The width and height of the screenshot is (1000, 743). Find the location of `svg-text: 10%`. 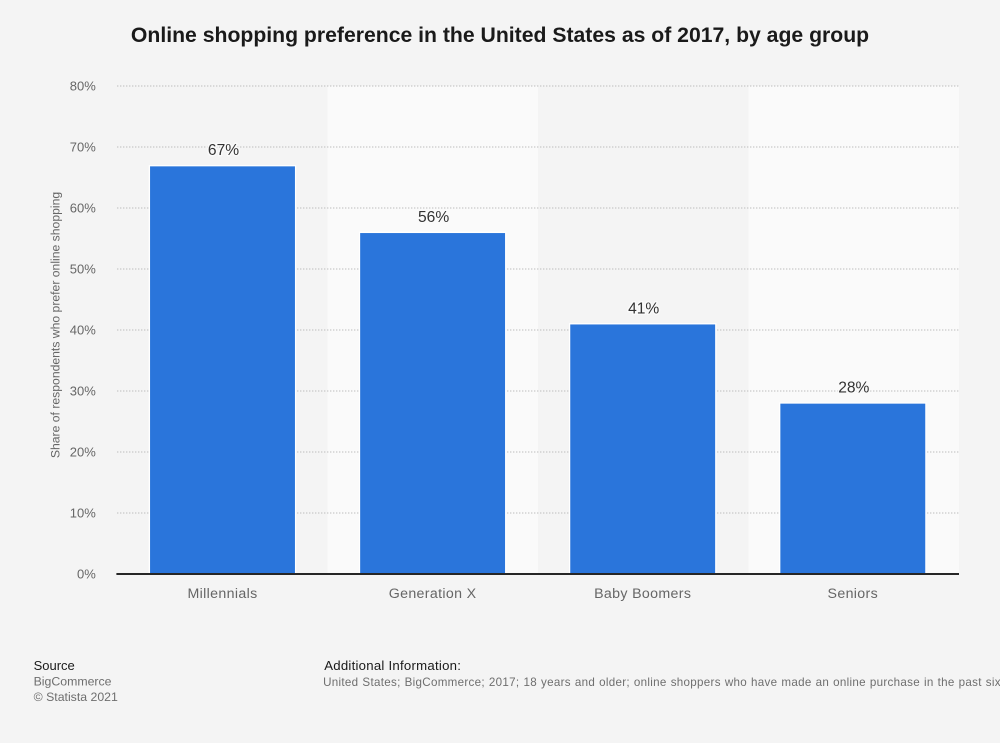

svg-text: 10% is located at coordinates (83, 513).